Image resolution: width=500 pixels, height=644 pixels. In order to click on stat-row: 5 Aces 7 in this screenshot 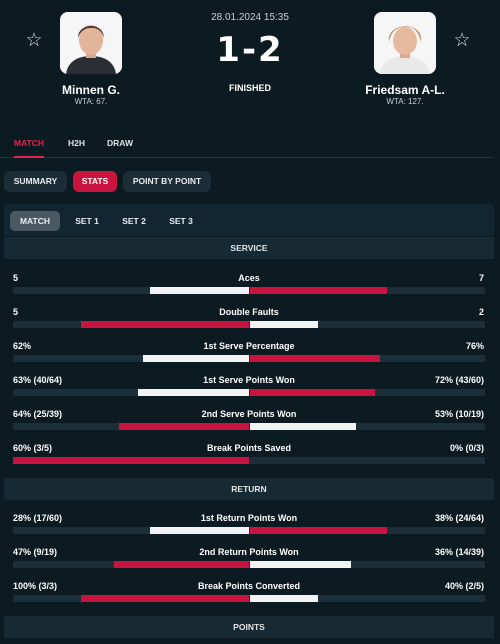, I will do `click(250, 287)`.